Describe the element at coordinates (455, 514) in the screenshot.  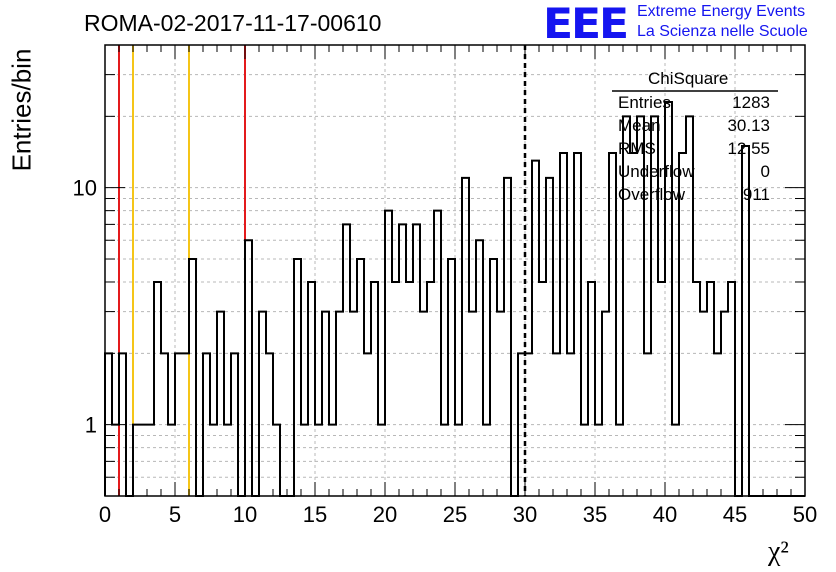
I see `x-tick-label: 25` at that location.